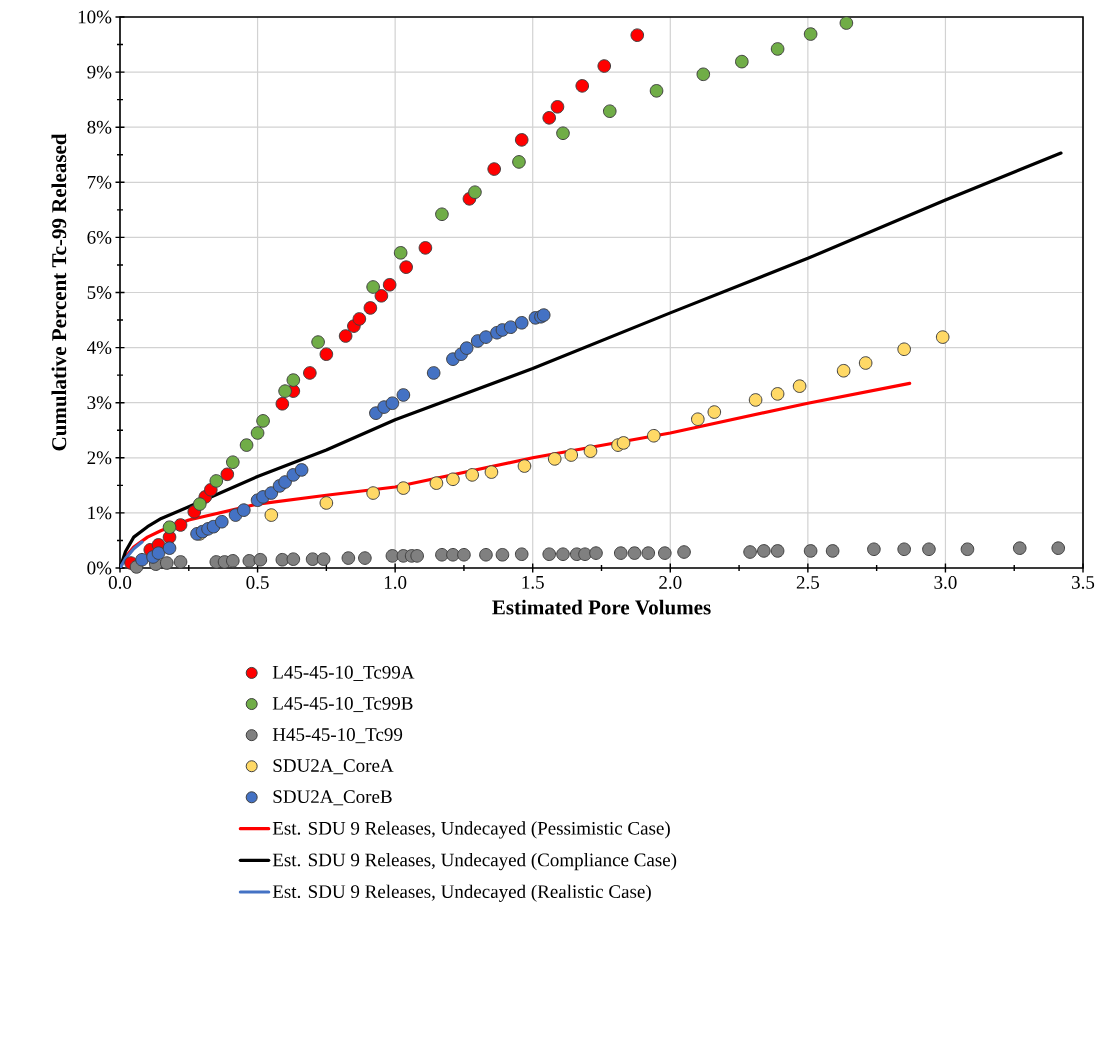 Image resolution: width=1106 pixels, height=1038 pixels. What do you see at coordinates (807, 582) in the screenshot?
I see `x-tick-label: 2.5` at bounding box center [807, 582].